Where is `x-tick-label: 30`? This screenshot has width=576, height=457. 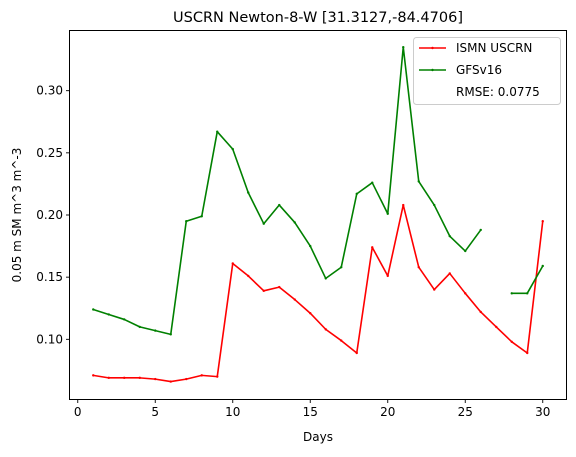
x-tick-label: 30 is located at coordinates (542, 412).